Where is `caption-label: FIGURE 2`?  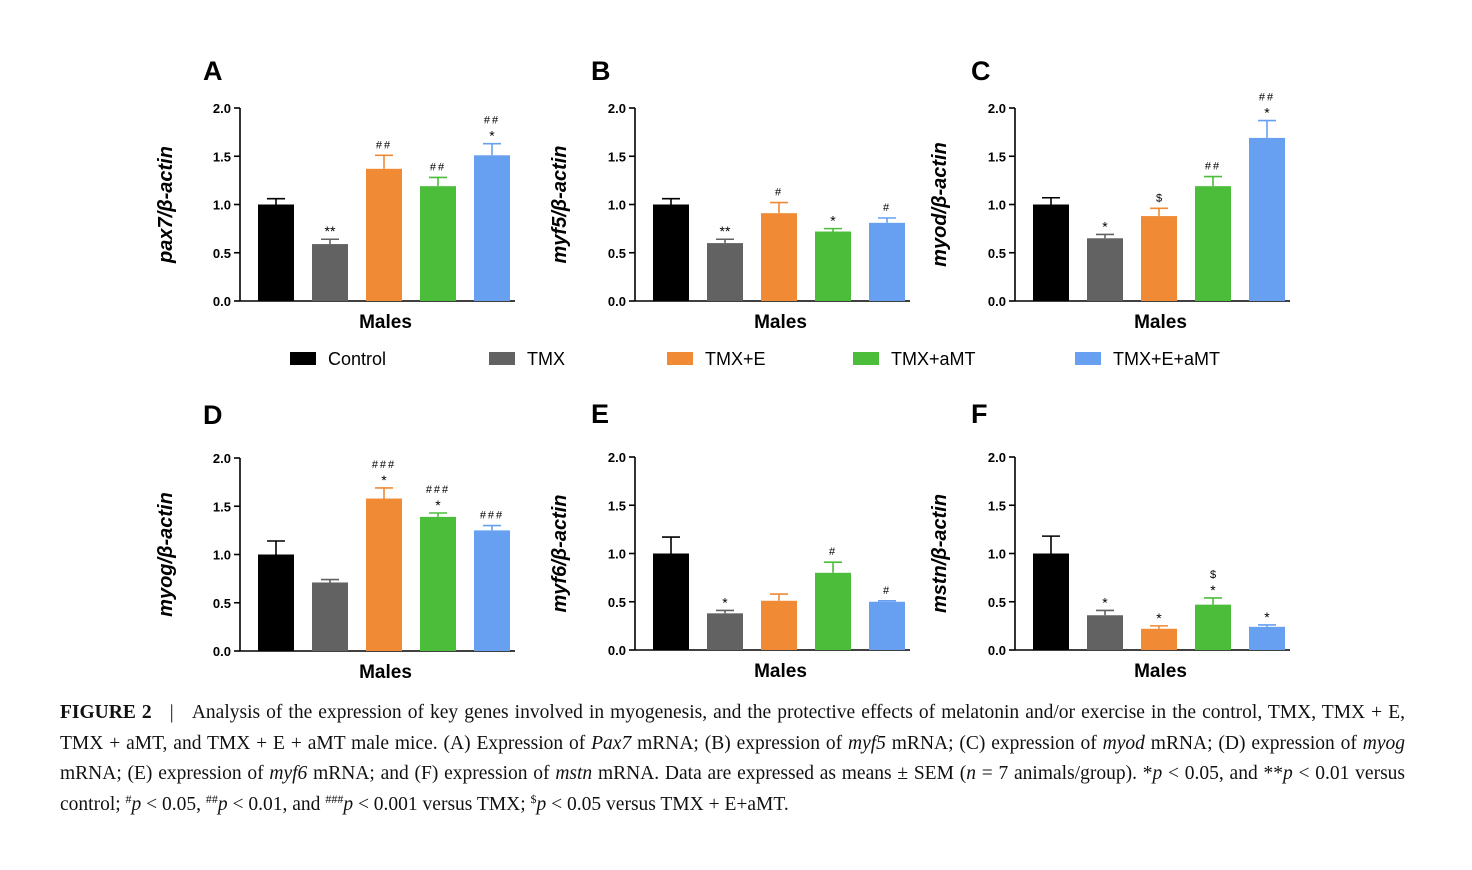
caption-label: FIGURE 2 is located at coordinates (106, 712).